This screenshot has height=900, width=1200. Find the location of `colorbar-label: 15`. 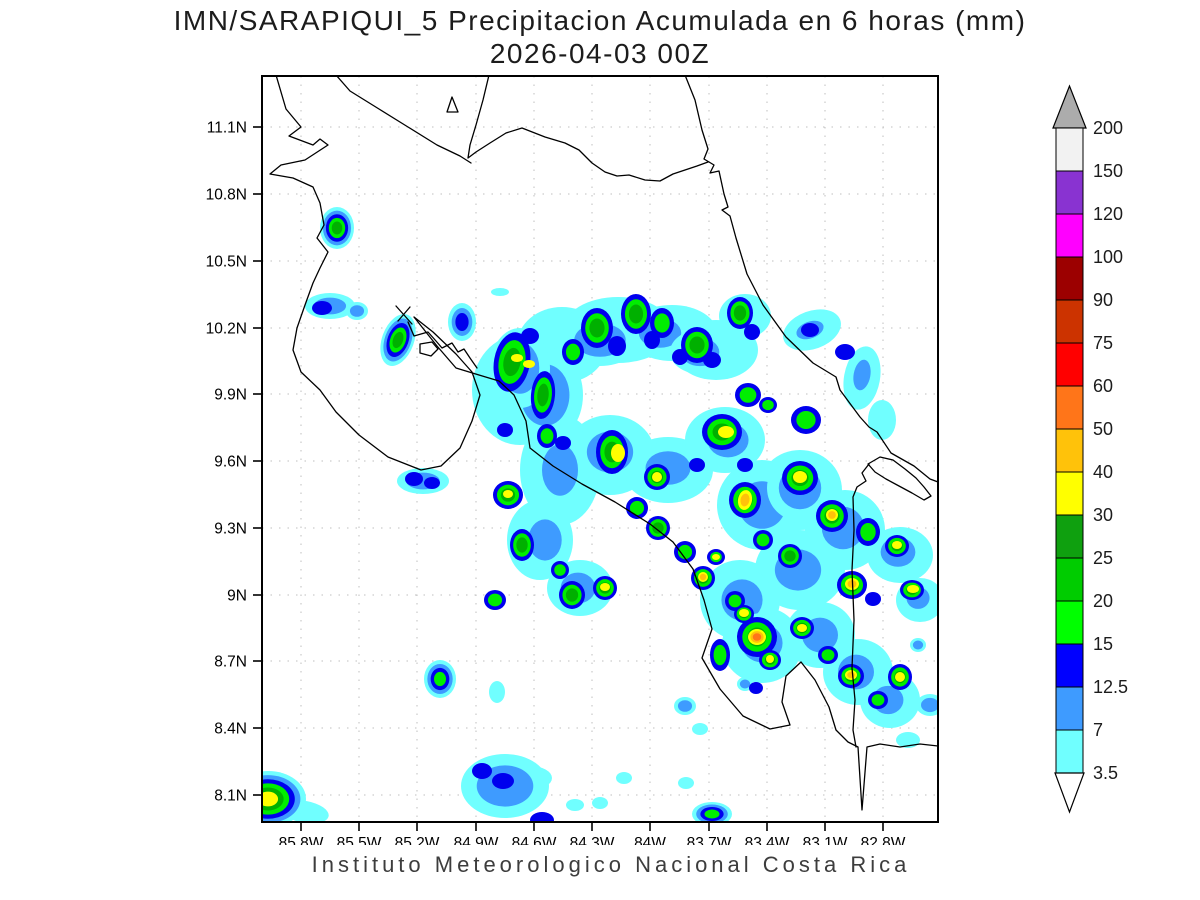

colorbar-label: 15 is located at coordinates (1103, 644).